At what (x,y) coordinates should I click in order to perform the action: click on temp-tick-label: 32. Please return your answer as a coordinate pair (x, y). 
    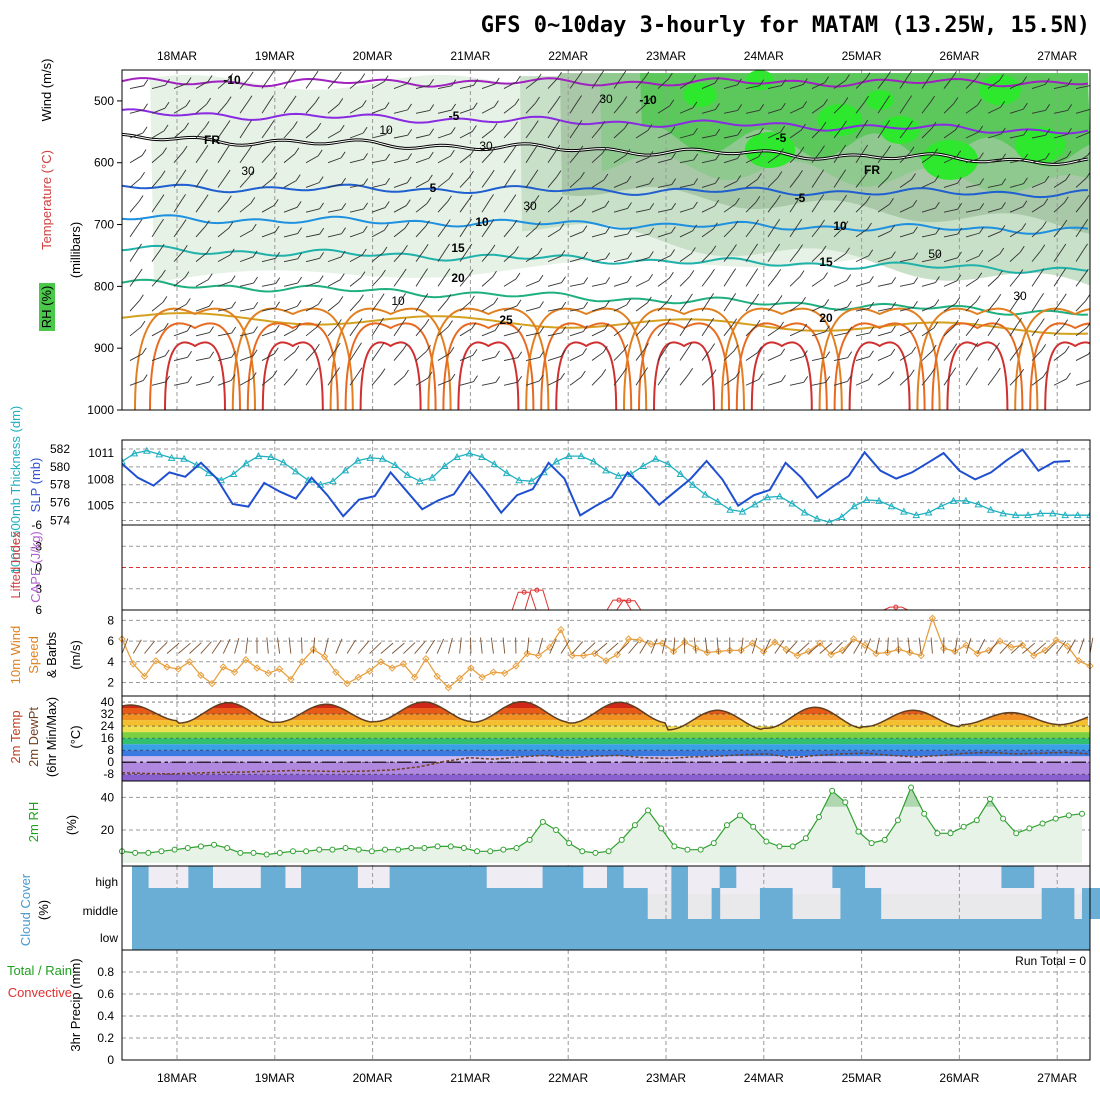
    Looking at the image, I should click on (108, 714).